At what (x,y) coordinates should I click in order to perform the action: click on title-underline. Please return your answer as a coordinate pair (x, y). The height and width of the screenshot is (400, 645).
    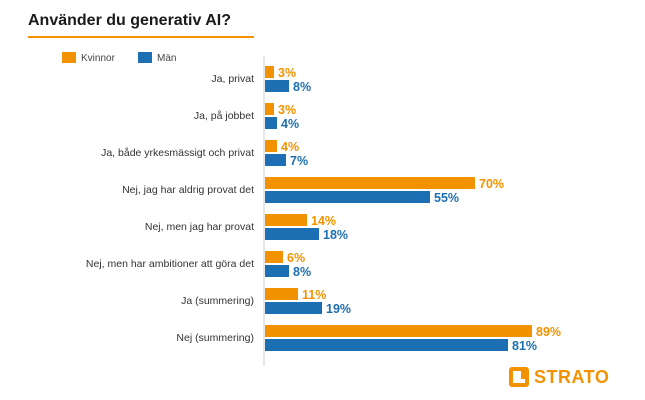
    Looking at the image, I should click on (141, 37).